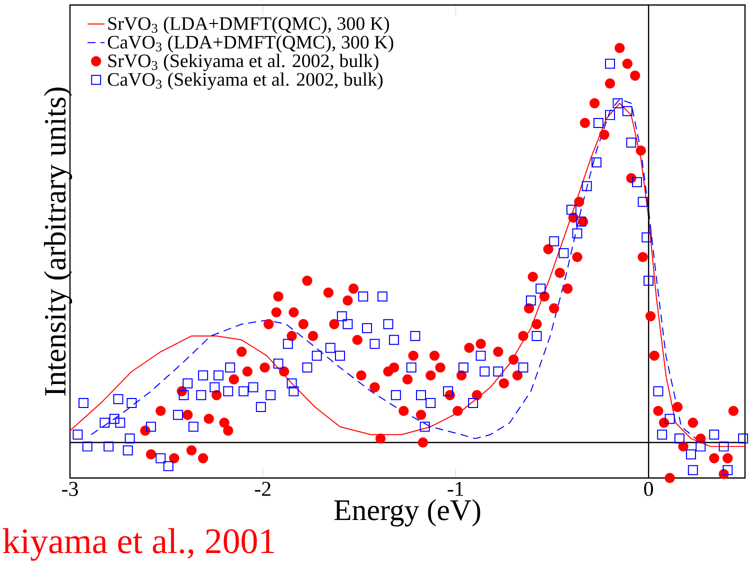 This screenshot has height=563, width=751. I want to click on x-tick-label: 0, so click(649, 489).